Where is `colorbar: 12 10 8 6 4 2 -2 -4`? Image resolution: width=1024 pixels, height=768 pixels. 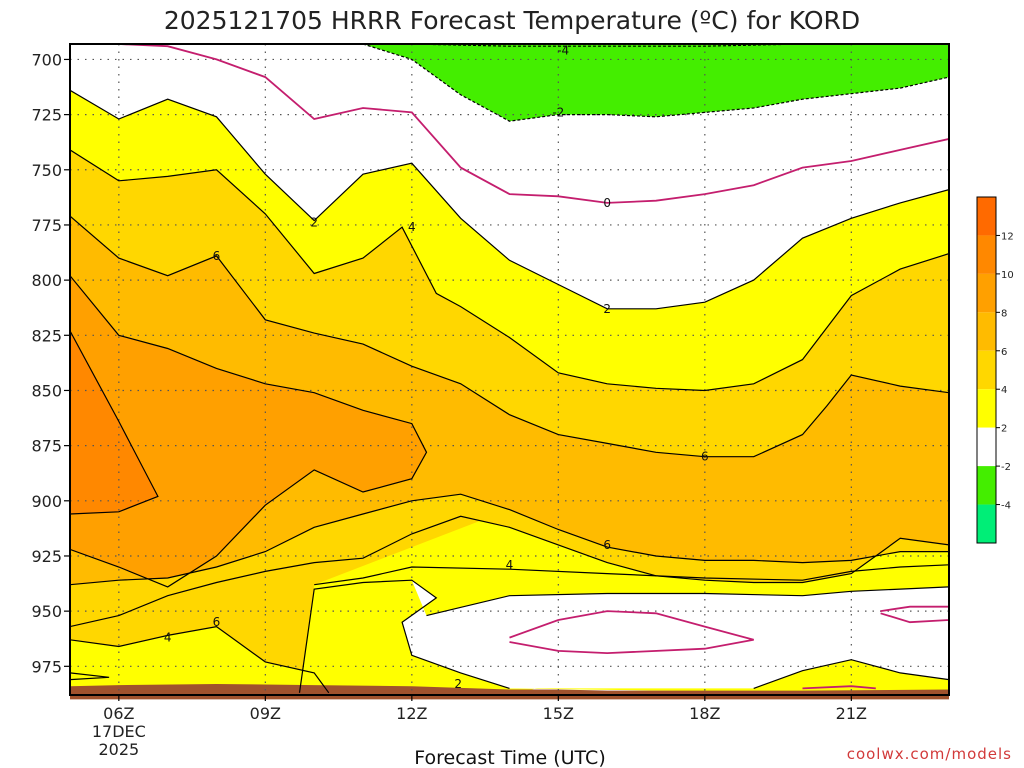 colorbar: 12 10 8 6 4 2 -2 -4 is located at coordinates (995, 370).